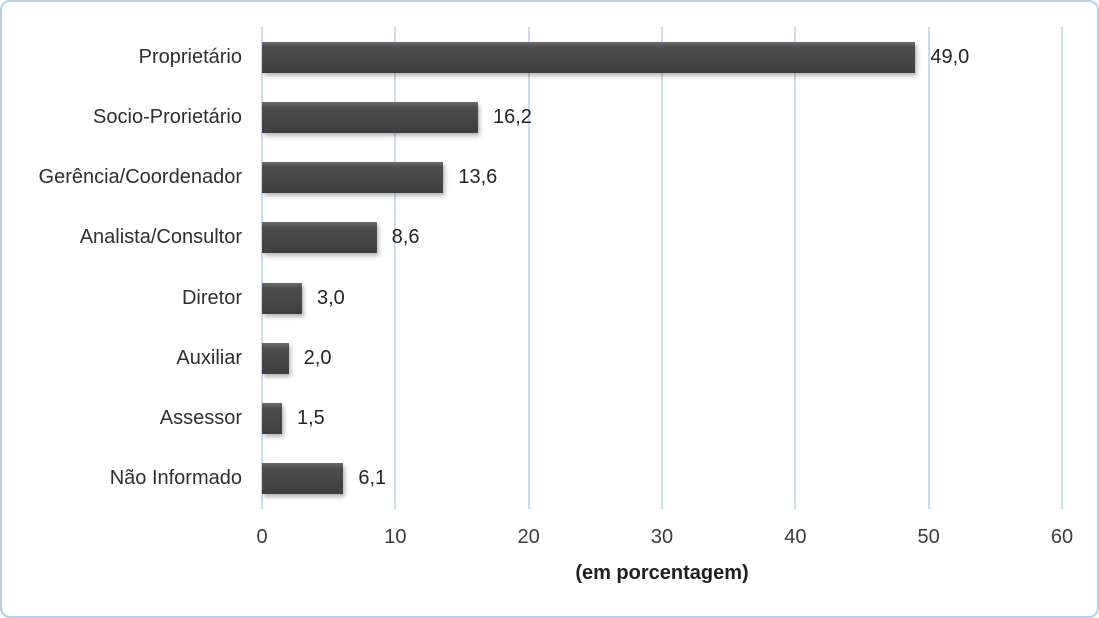  I want to click on bar-row: Diretor 3,0, so click(622, 298).